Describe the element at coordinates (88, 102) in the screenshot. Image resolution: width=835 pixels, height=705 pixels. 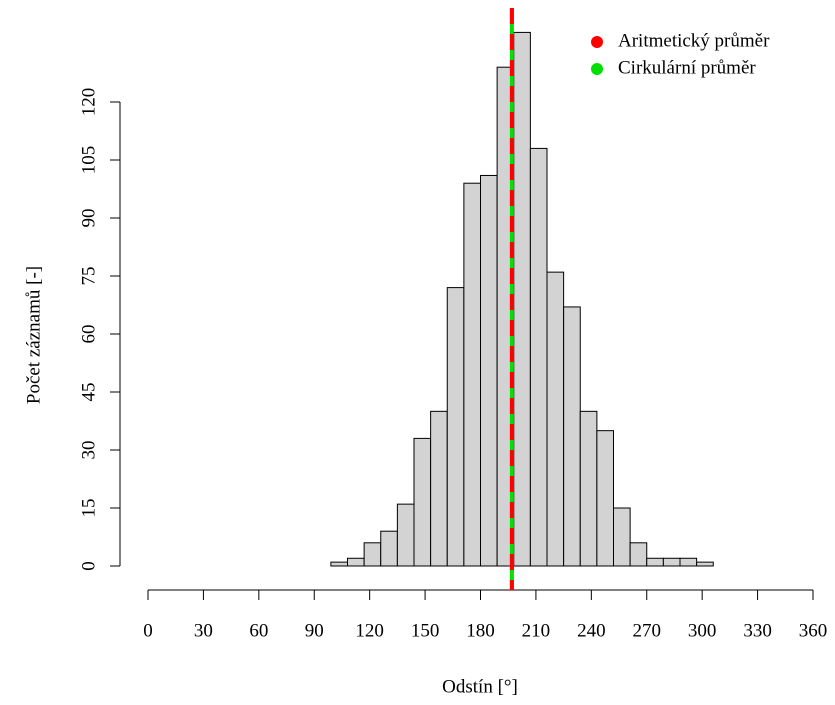
I see `y-tick-label: 120` at that location.